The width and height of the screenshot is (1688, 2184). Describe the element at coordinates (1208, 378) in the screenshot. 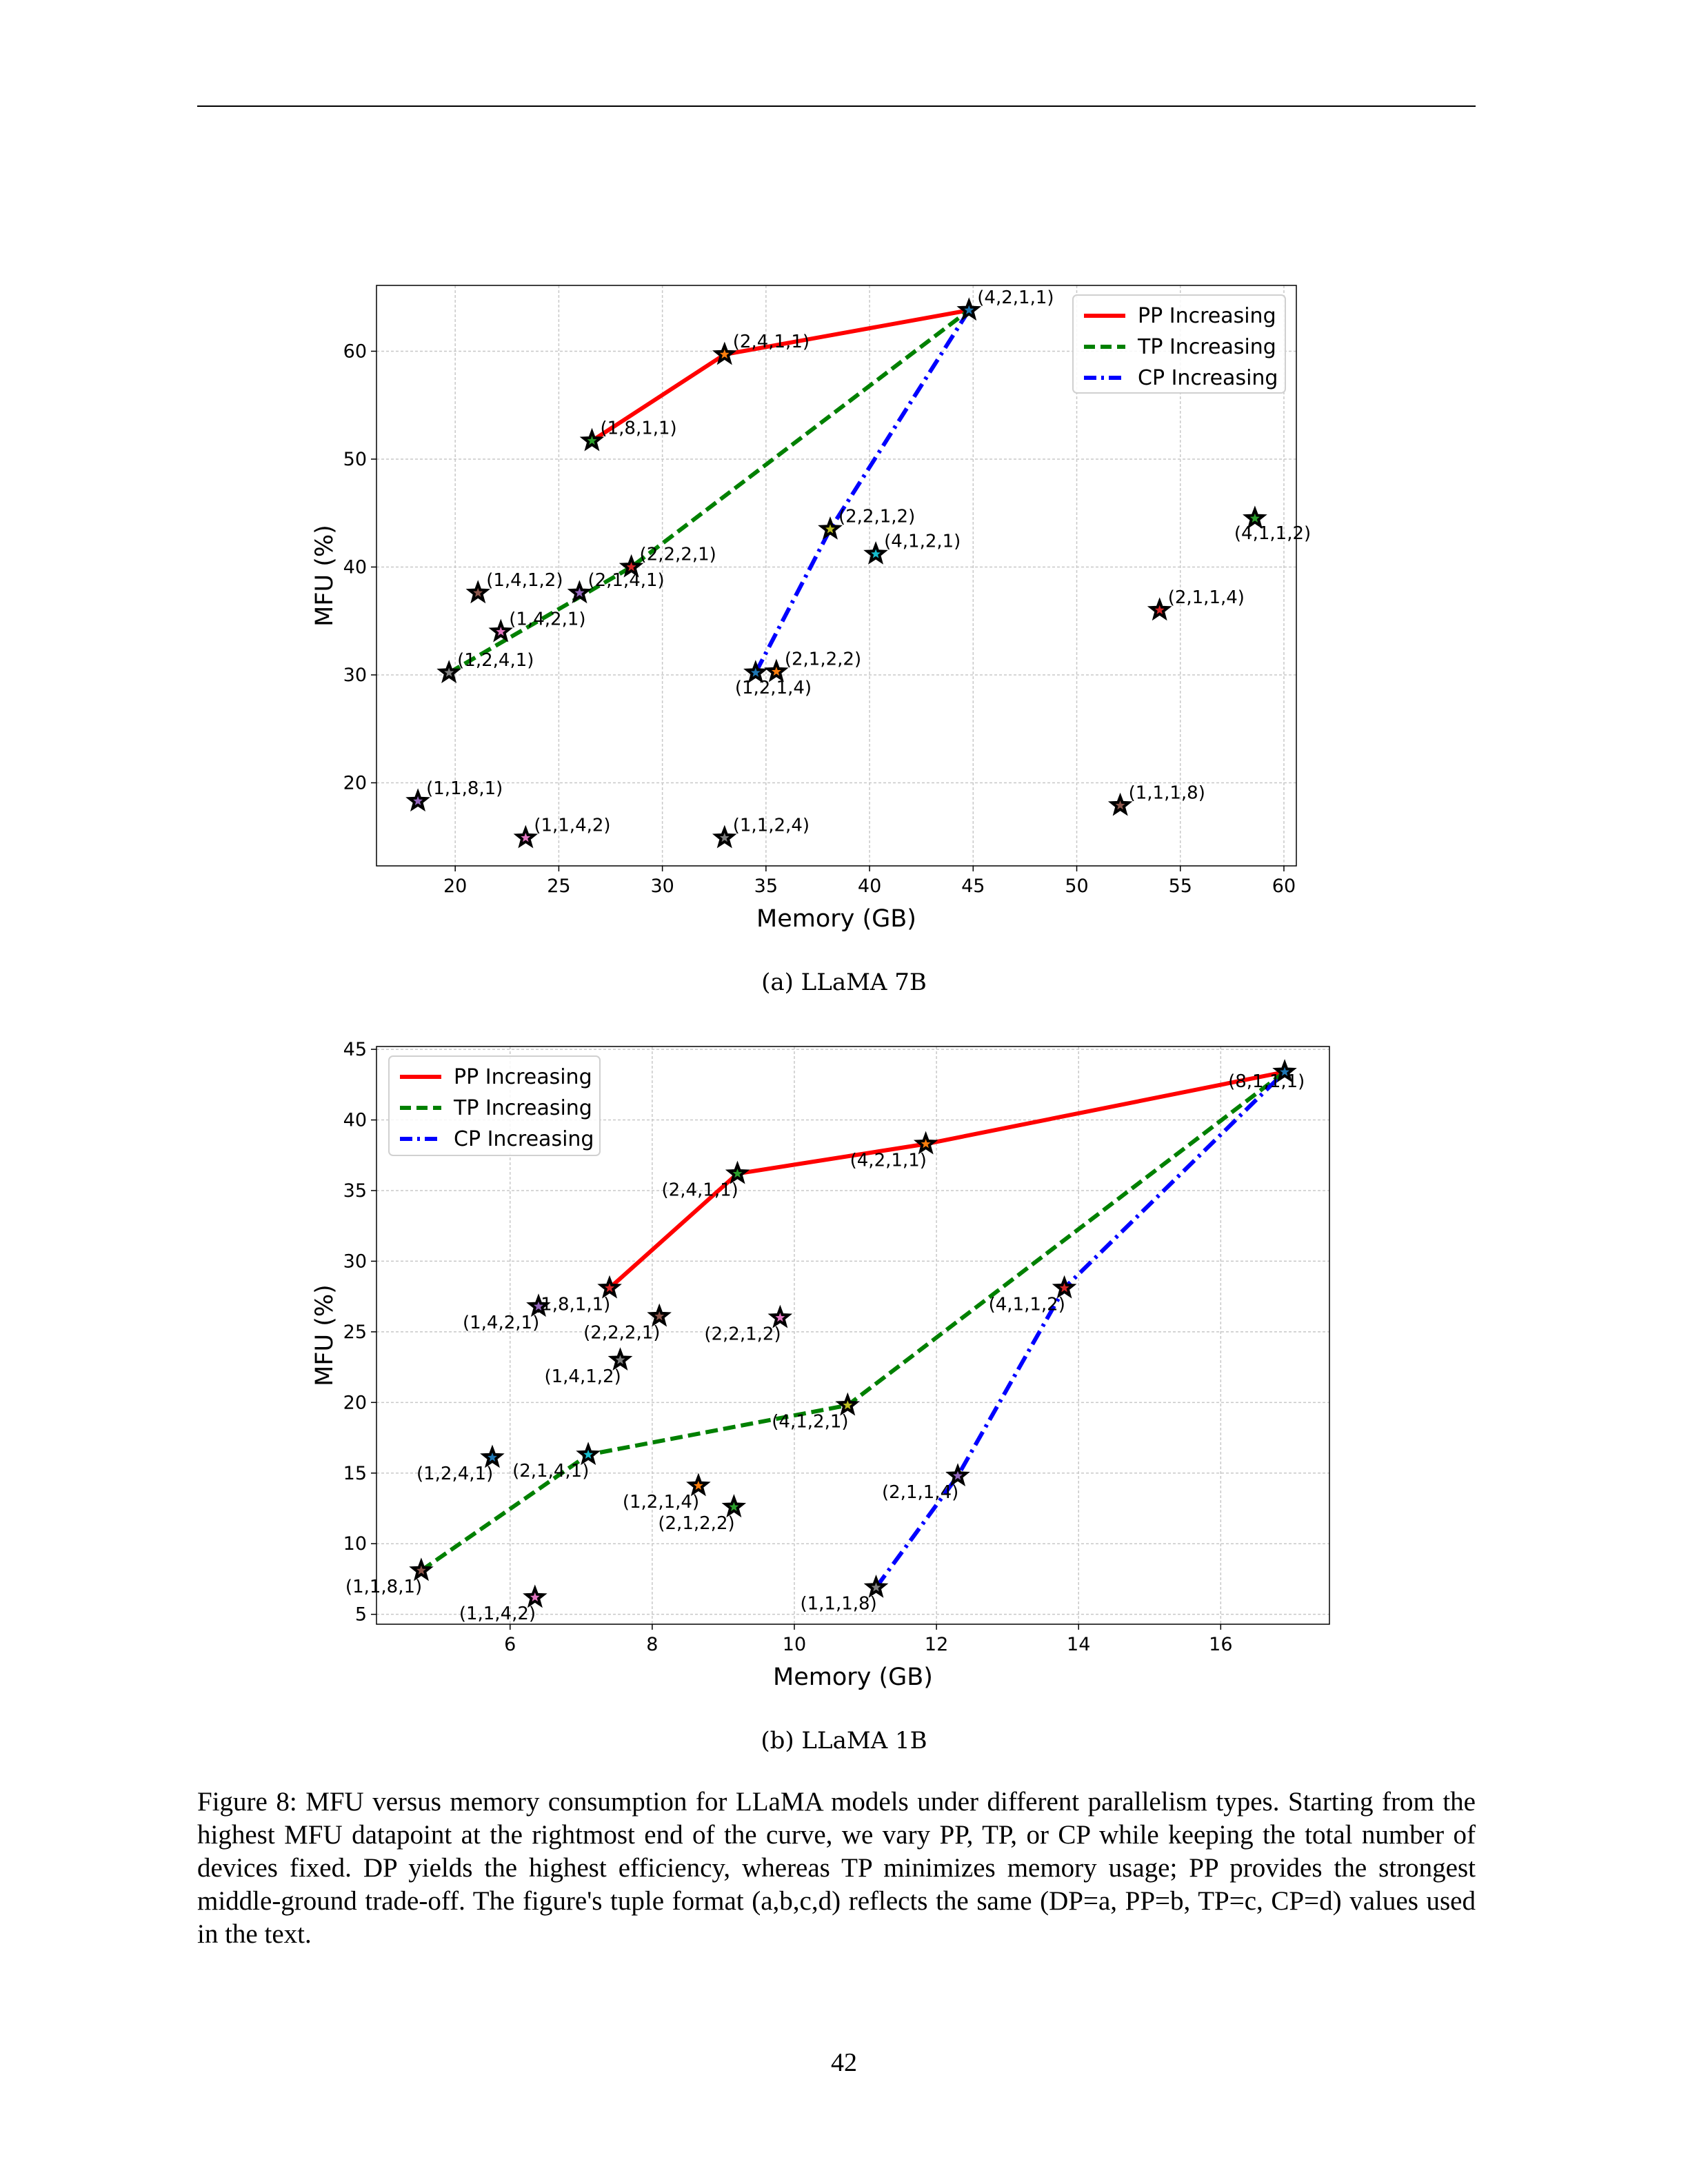

I see `legend-label: CP Increasing` at that location.